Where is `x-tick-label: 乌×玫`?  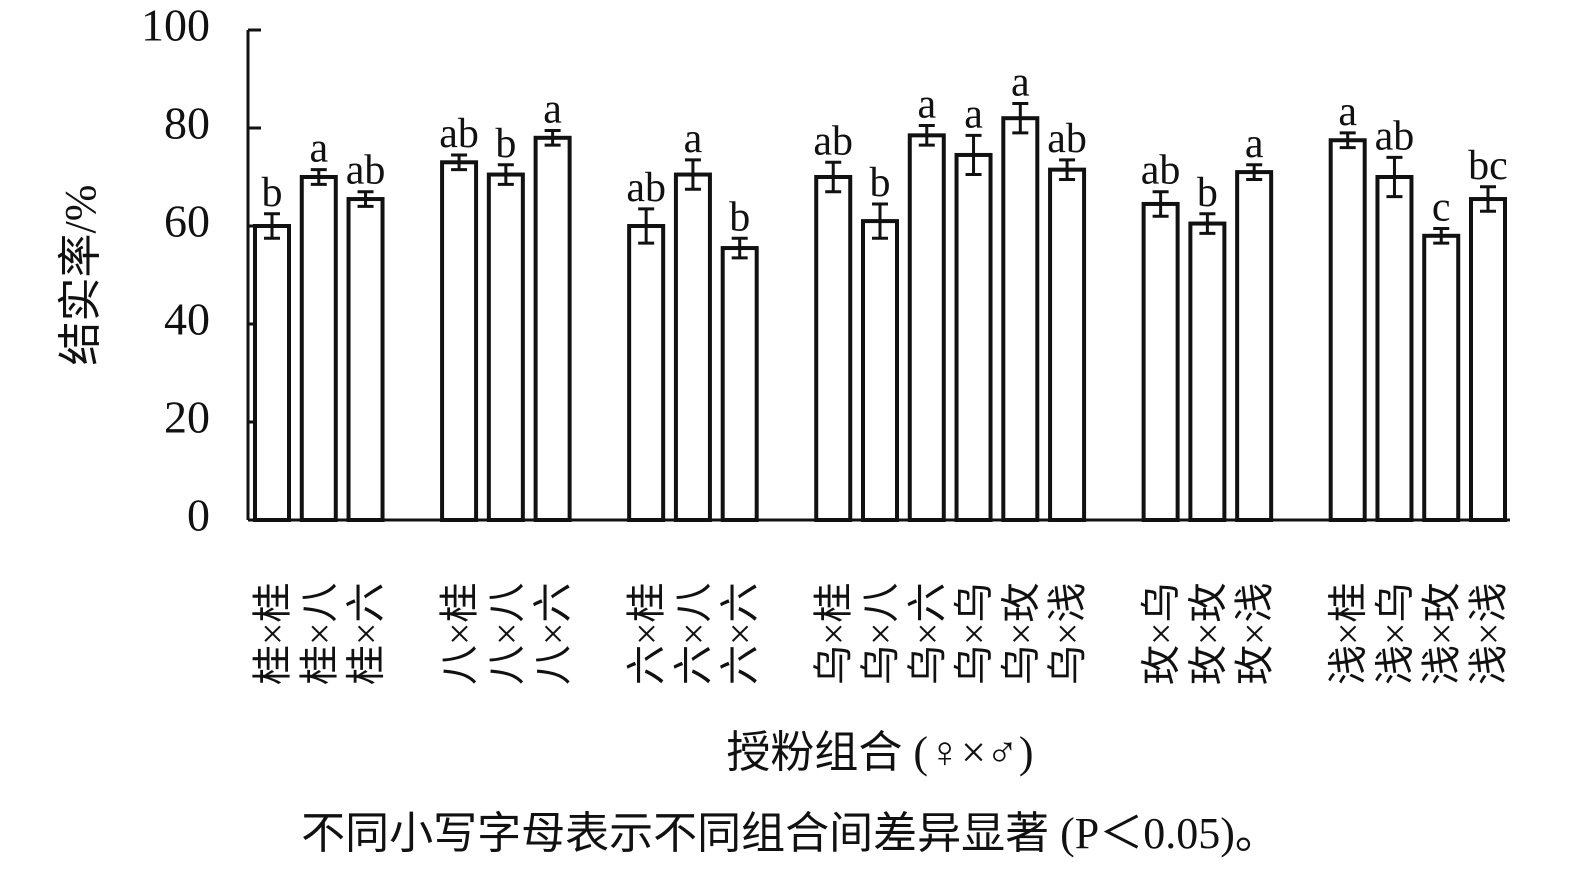 x-tick-label: 乌×玫 is located at coordinates (1020, 633).